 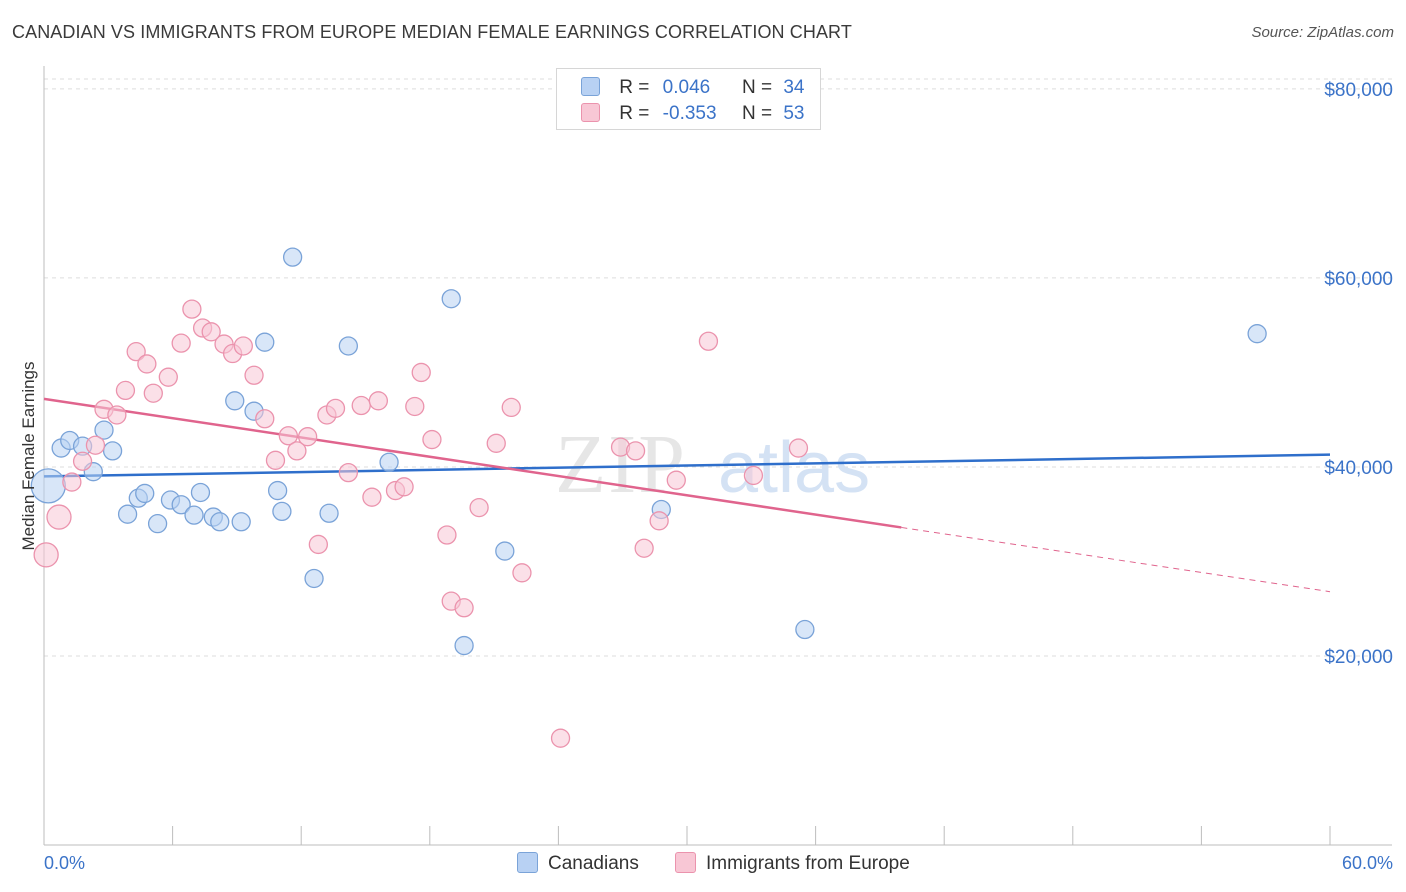 I want to click on bottom-legend-canadians: Canadians, so click(x=578, y=864).